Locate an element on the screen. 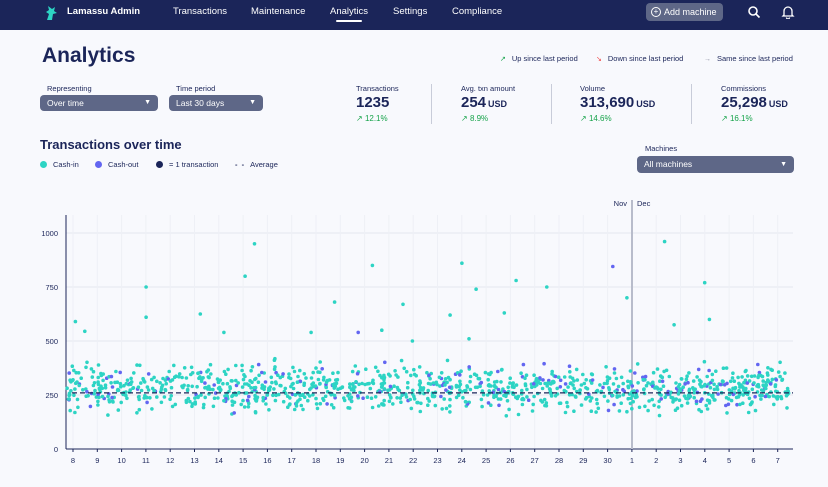 This screenshot has width=828, height=487. representing-select: Over time ▼ is located at coordinates (99, 103).